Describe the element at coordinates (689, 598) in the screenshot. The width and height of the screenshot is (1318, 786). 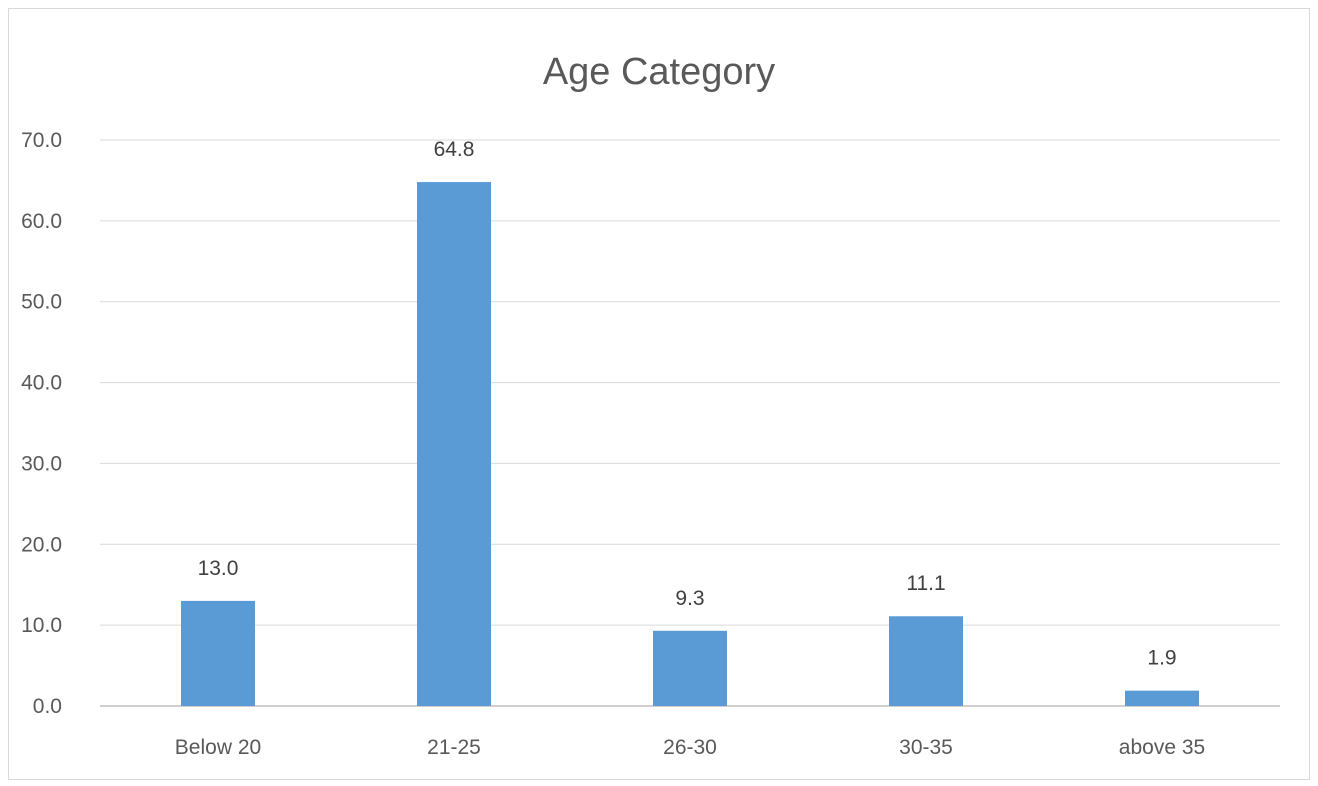
I see `data-label: 9.3` at that location.